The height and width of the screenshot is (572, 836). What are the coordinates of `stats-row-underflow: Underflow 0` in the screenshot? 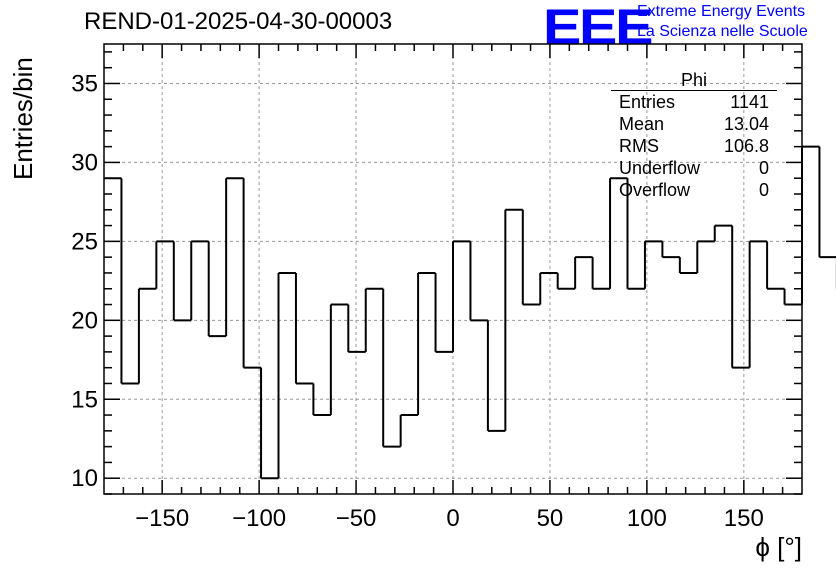 It's located at (694, 168).